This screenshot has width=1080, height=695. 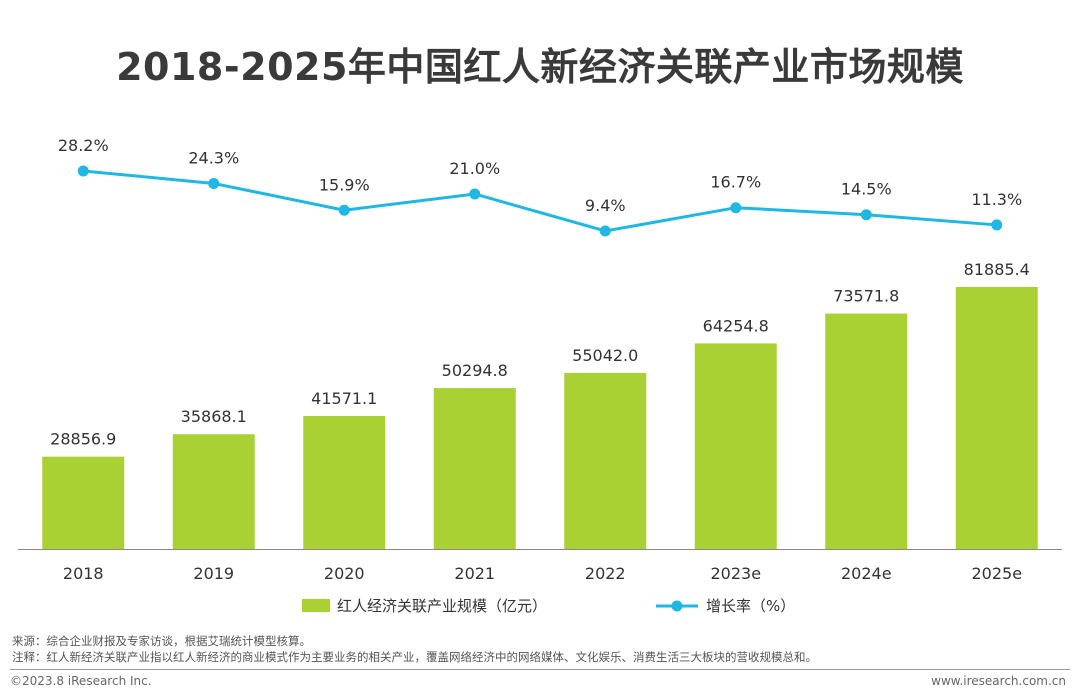 What do you see at coordinates (213, 157) in the screenshot?
I see `growth-value-label: 24.3%` at bounding box center [213, 157].